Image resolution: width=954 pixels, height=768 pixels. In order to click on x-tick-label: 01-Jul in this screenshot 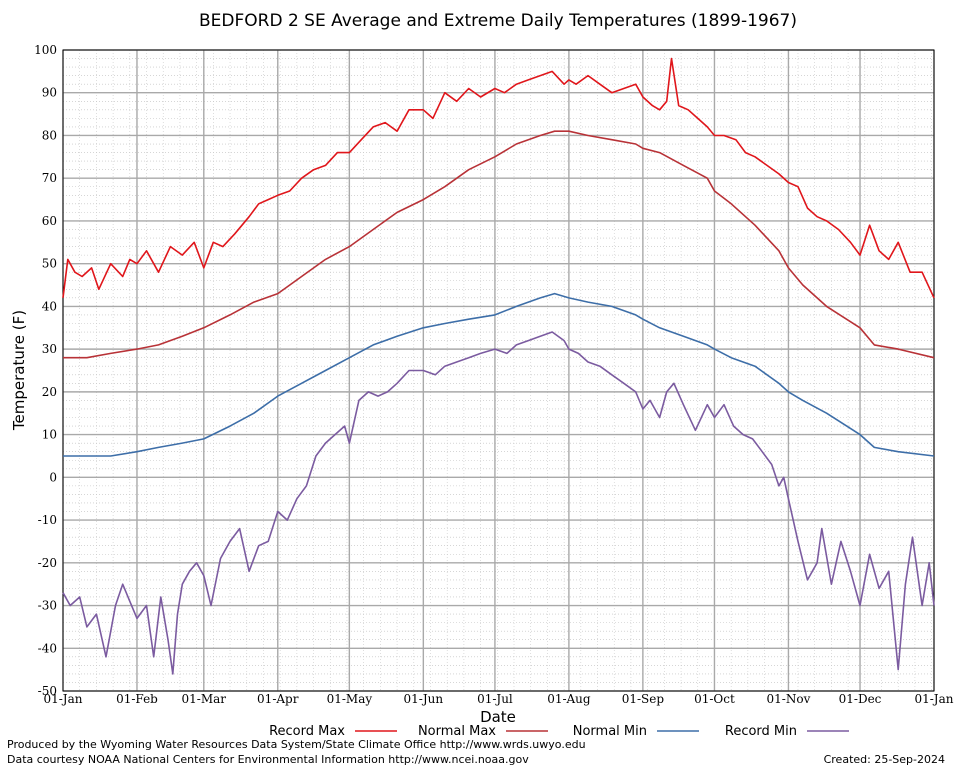, I will do `click(495, 699)`.